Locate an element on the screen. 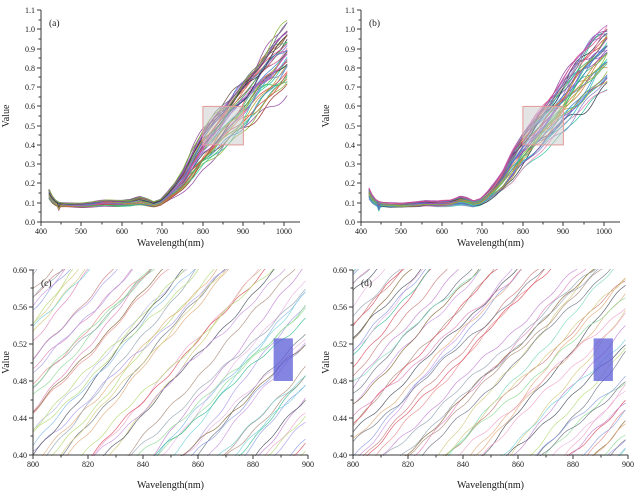 The width and height of the screenshot is (641, 495). series-lines-group is located at coordinates (168, 115).